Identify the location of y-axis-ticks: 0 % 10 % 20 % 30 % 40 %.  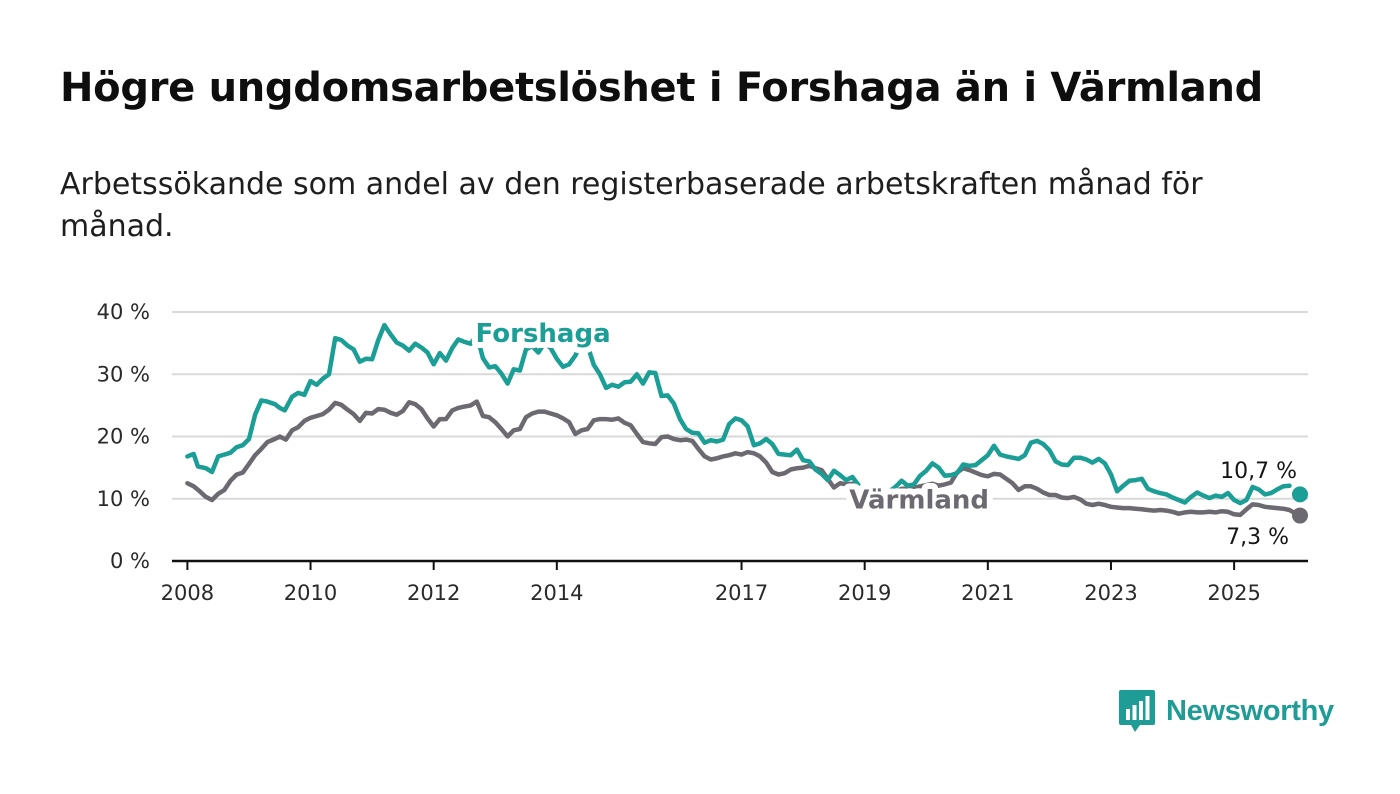
(123, 436).